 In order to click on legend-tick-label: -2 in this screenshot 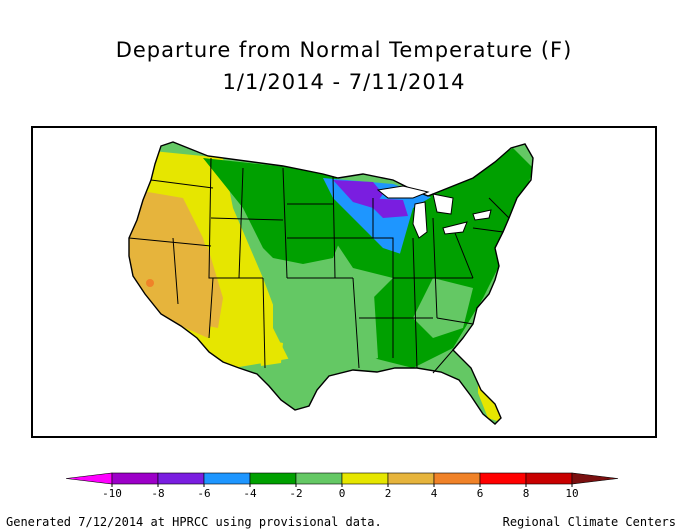, I will do `click(295, 493)`.